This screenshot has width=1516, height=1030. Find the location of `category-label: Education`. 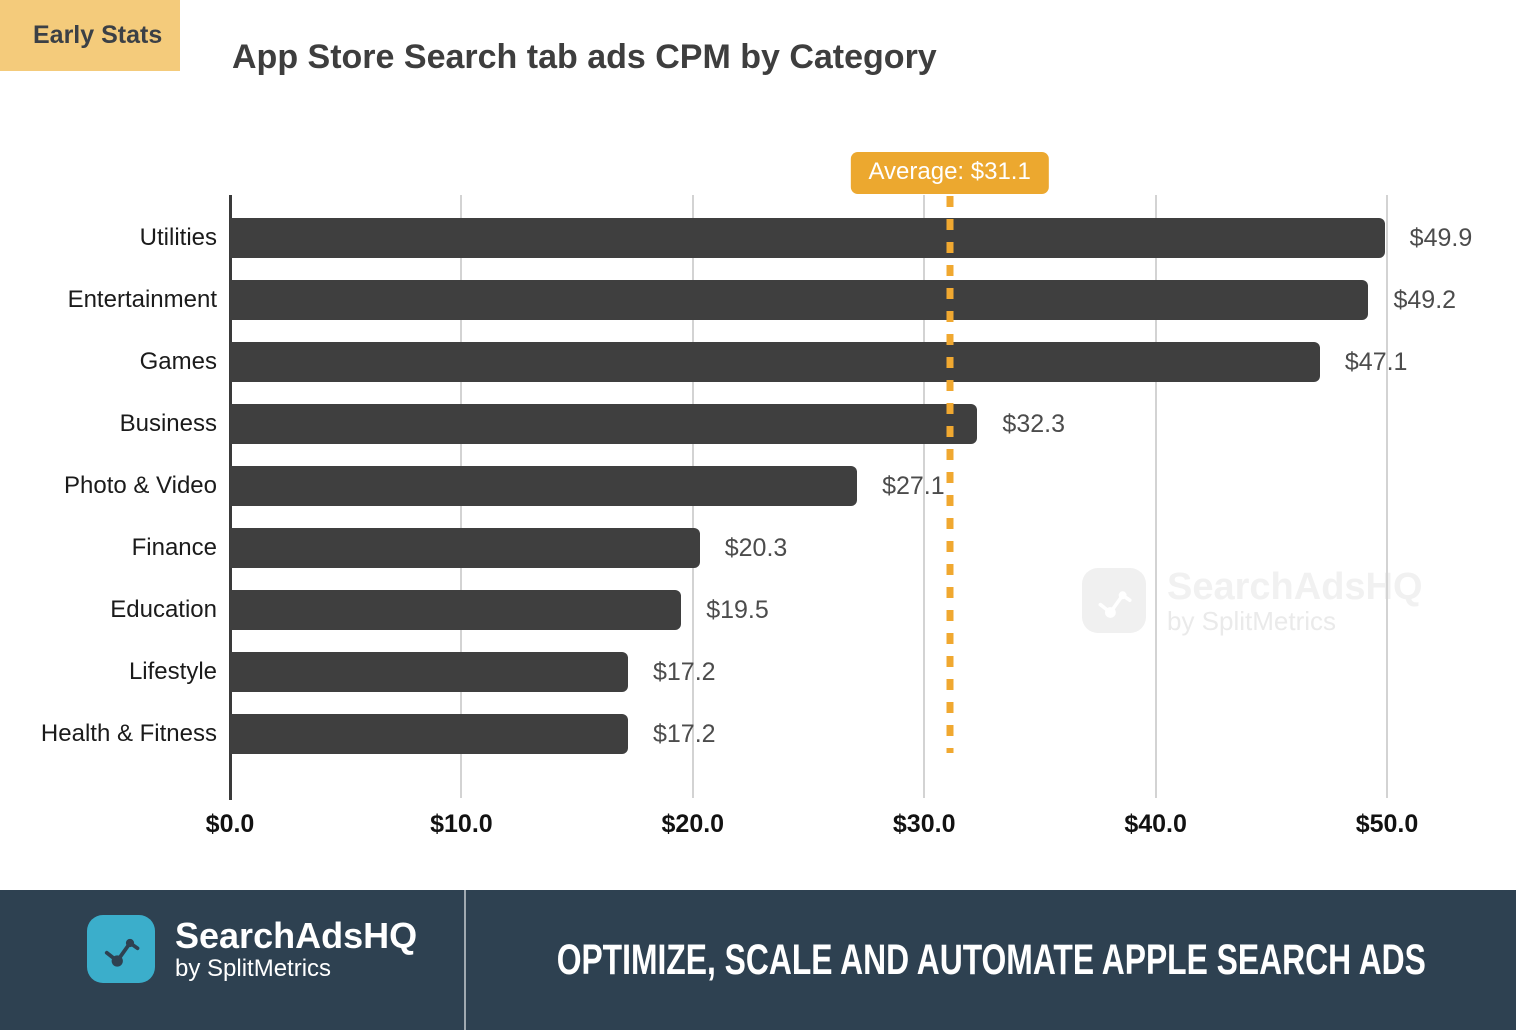

category-label: Education is located at coordinates (163, 609).